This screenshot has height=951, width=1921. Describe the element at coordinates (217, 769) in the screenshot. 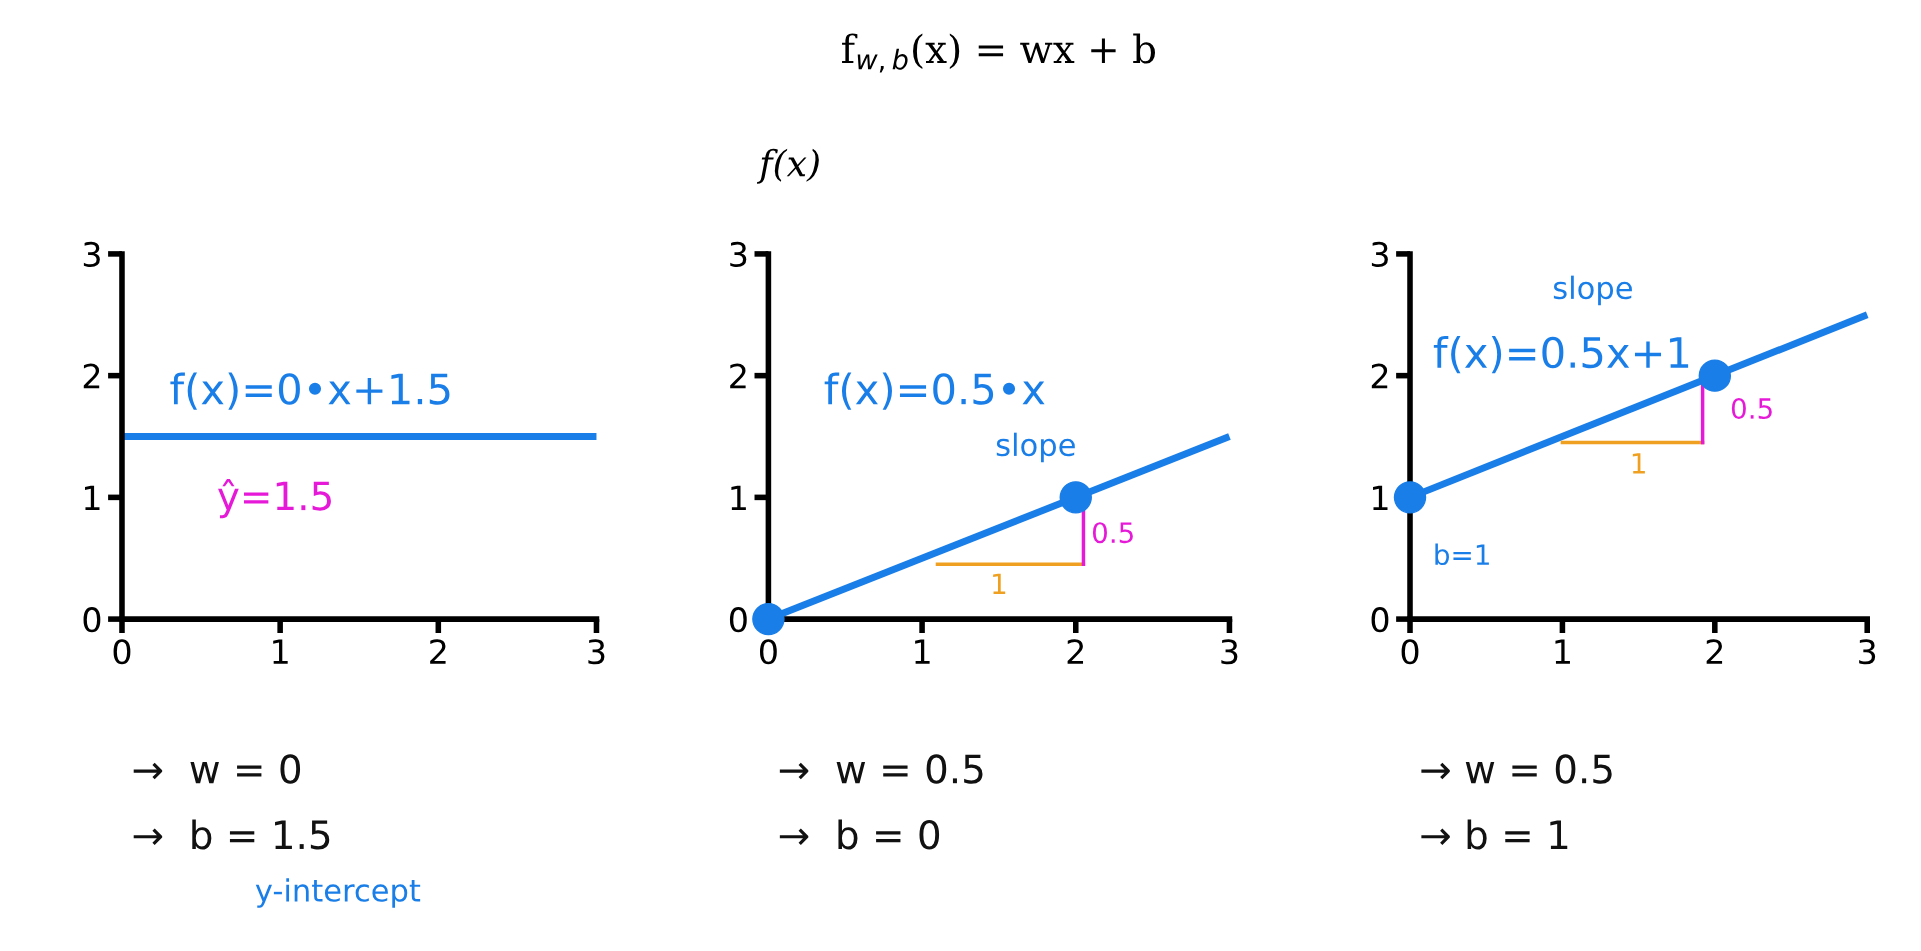

I see `text: → w = 0` at that location.